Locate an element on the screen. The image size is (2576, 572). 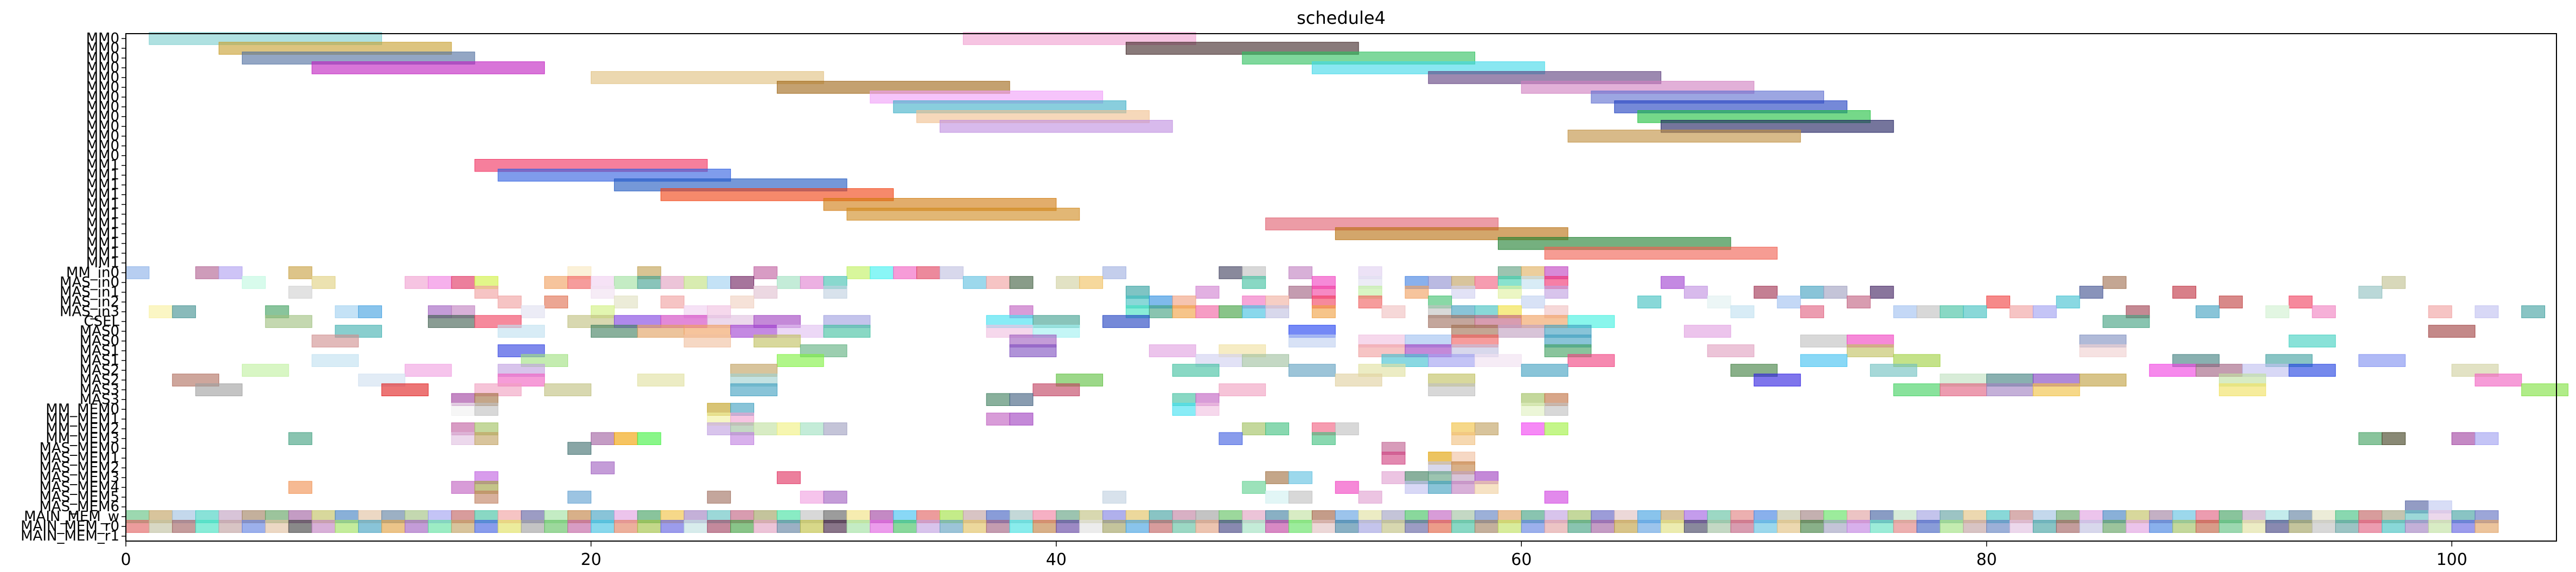
y-tick-label: MAS_MEM4 is located at coordinates (79, 487).